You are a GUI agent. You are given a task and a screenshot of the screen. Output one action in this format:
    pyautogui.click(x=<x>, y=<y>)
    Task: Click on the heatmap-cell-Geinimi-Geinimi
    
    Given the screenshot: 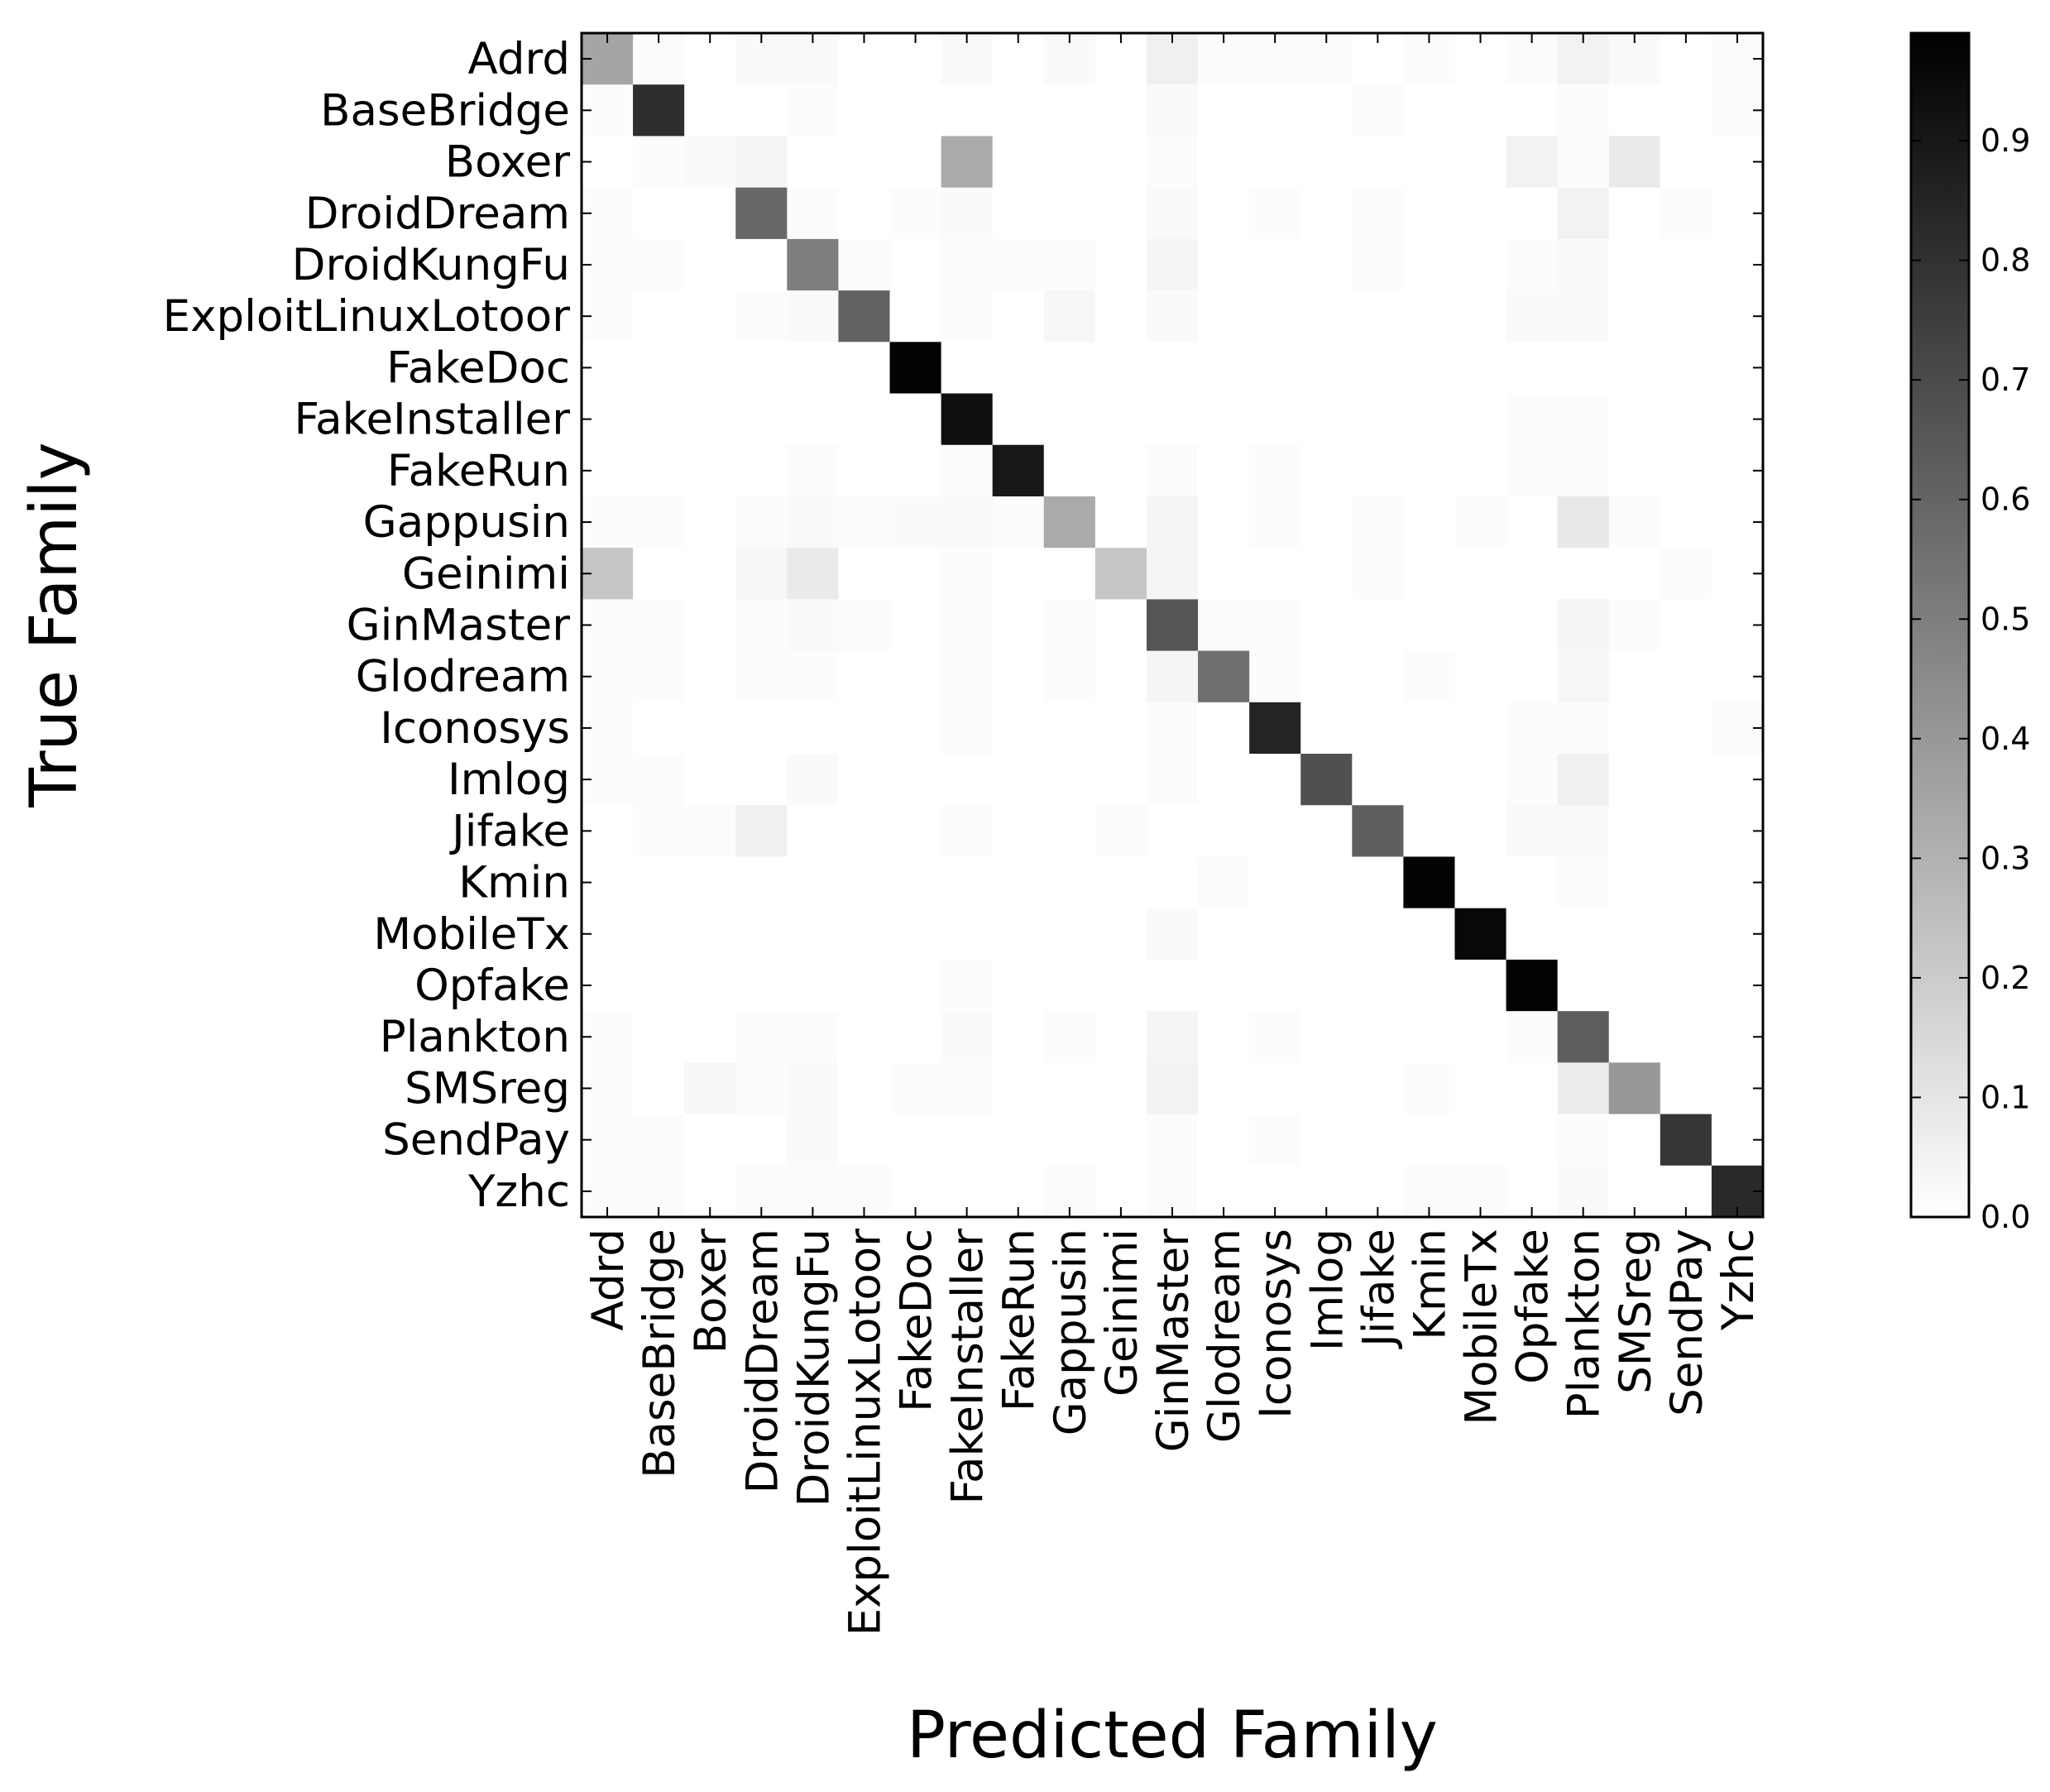 What is the action you would take?
    pyautogui.click(x=1120, y=574)
    